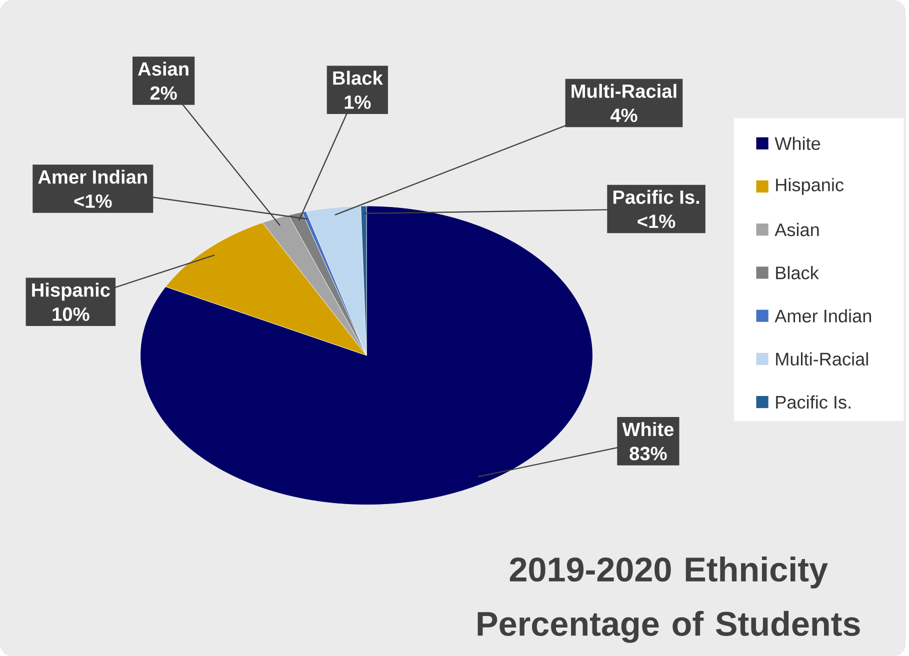 The width and height of the screenshot is (909, 656). What do you see at coordinates (822, 359) in the screenshot?
I see `legend-label: Multi-Racial` at bounding box center [822, 359].